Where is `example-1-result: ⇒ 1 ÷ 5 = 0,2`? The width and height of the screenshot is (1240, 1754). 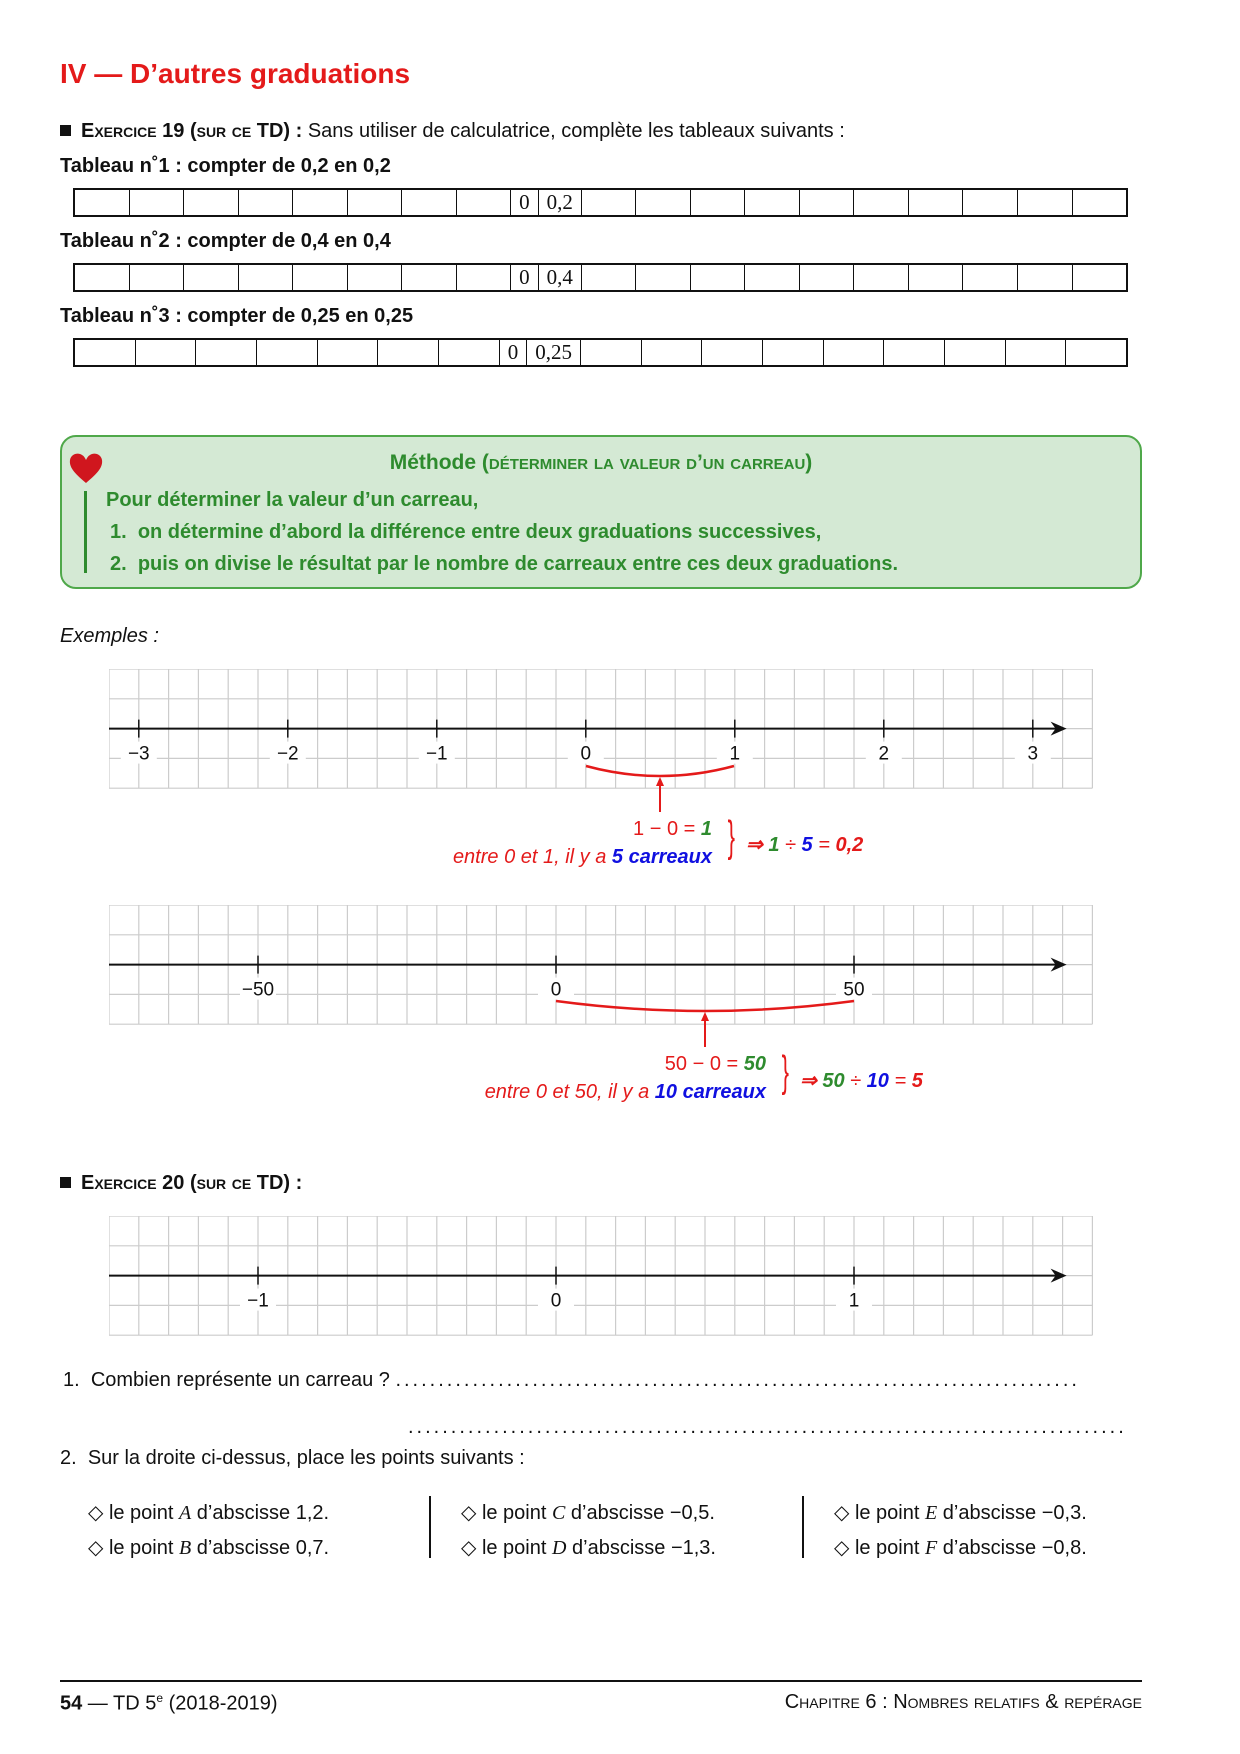
example-1-result: ⇒ 1 ÷ 5 = 0,2 is located at coordinates (805, 845).